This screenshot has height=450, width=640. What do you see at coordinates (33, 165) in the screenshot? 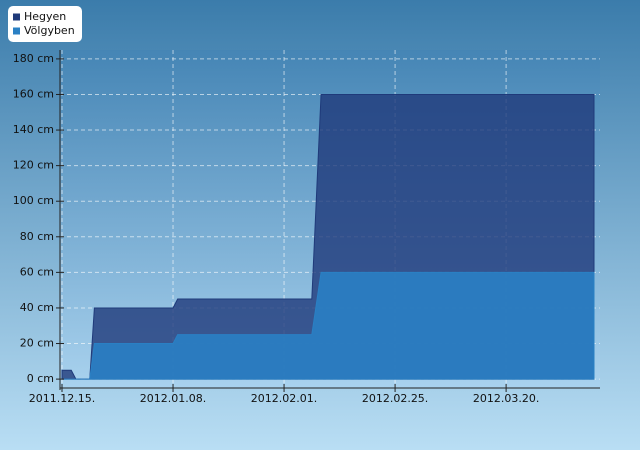
I see `y-tick-label: 120 cm` at bounding box center [33, 165].